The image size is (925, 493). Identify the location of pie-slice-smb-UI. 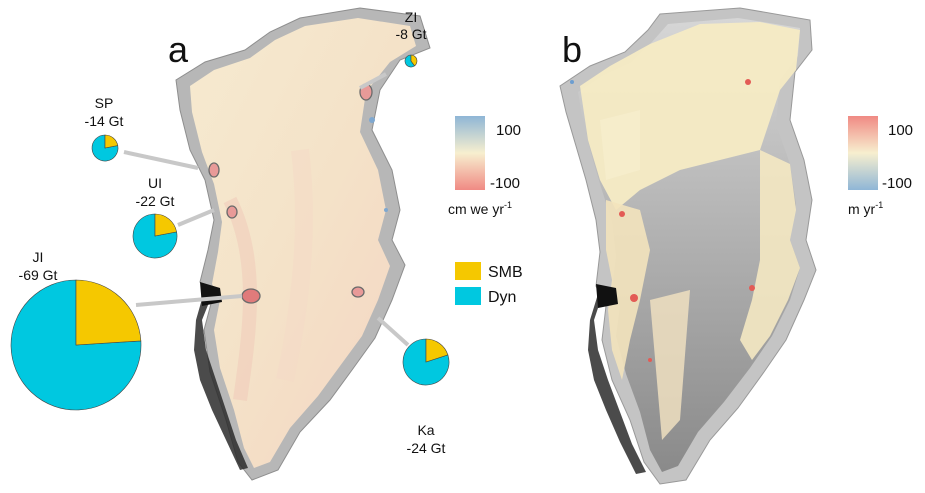
(165, 225).